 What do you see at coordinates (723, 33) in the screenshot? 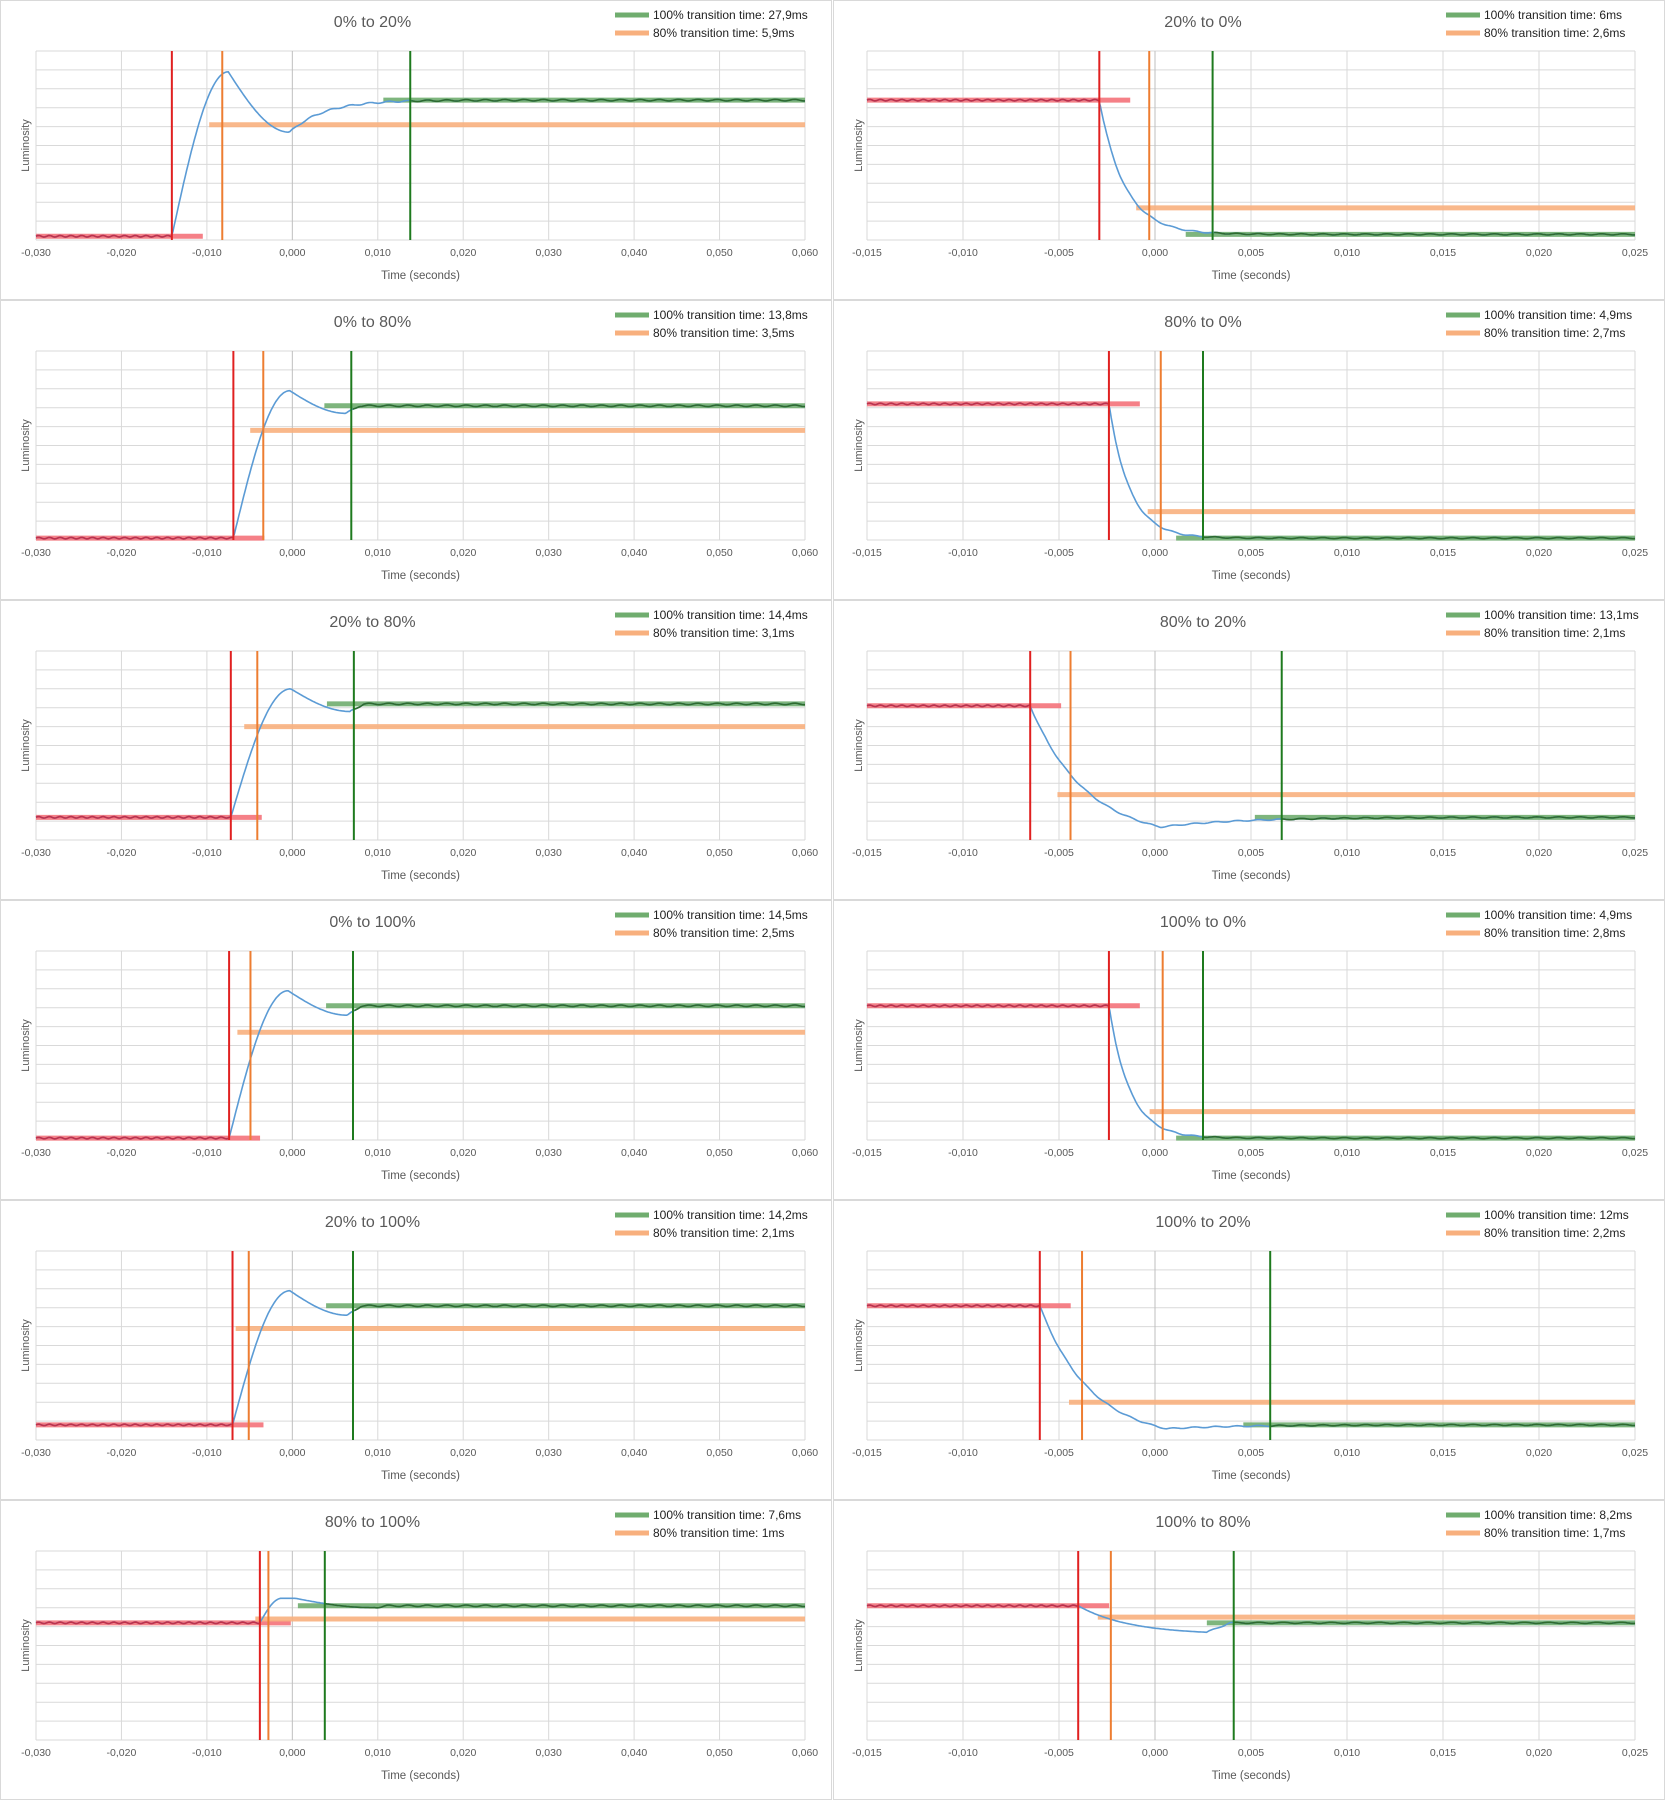
I see `legend-label-80: 80% transition time: 5,9ms` at bounding box center [723, 33].